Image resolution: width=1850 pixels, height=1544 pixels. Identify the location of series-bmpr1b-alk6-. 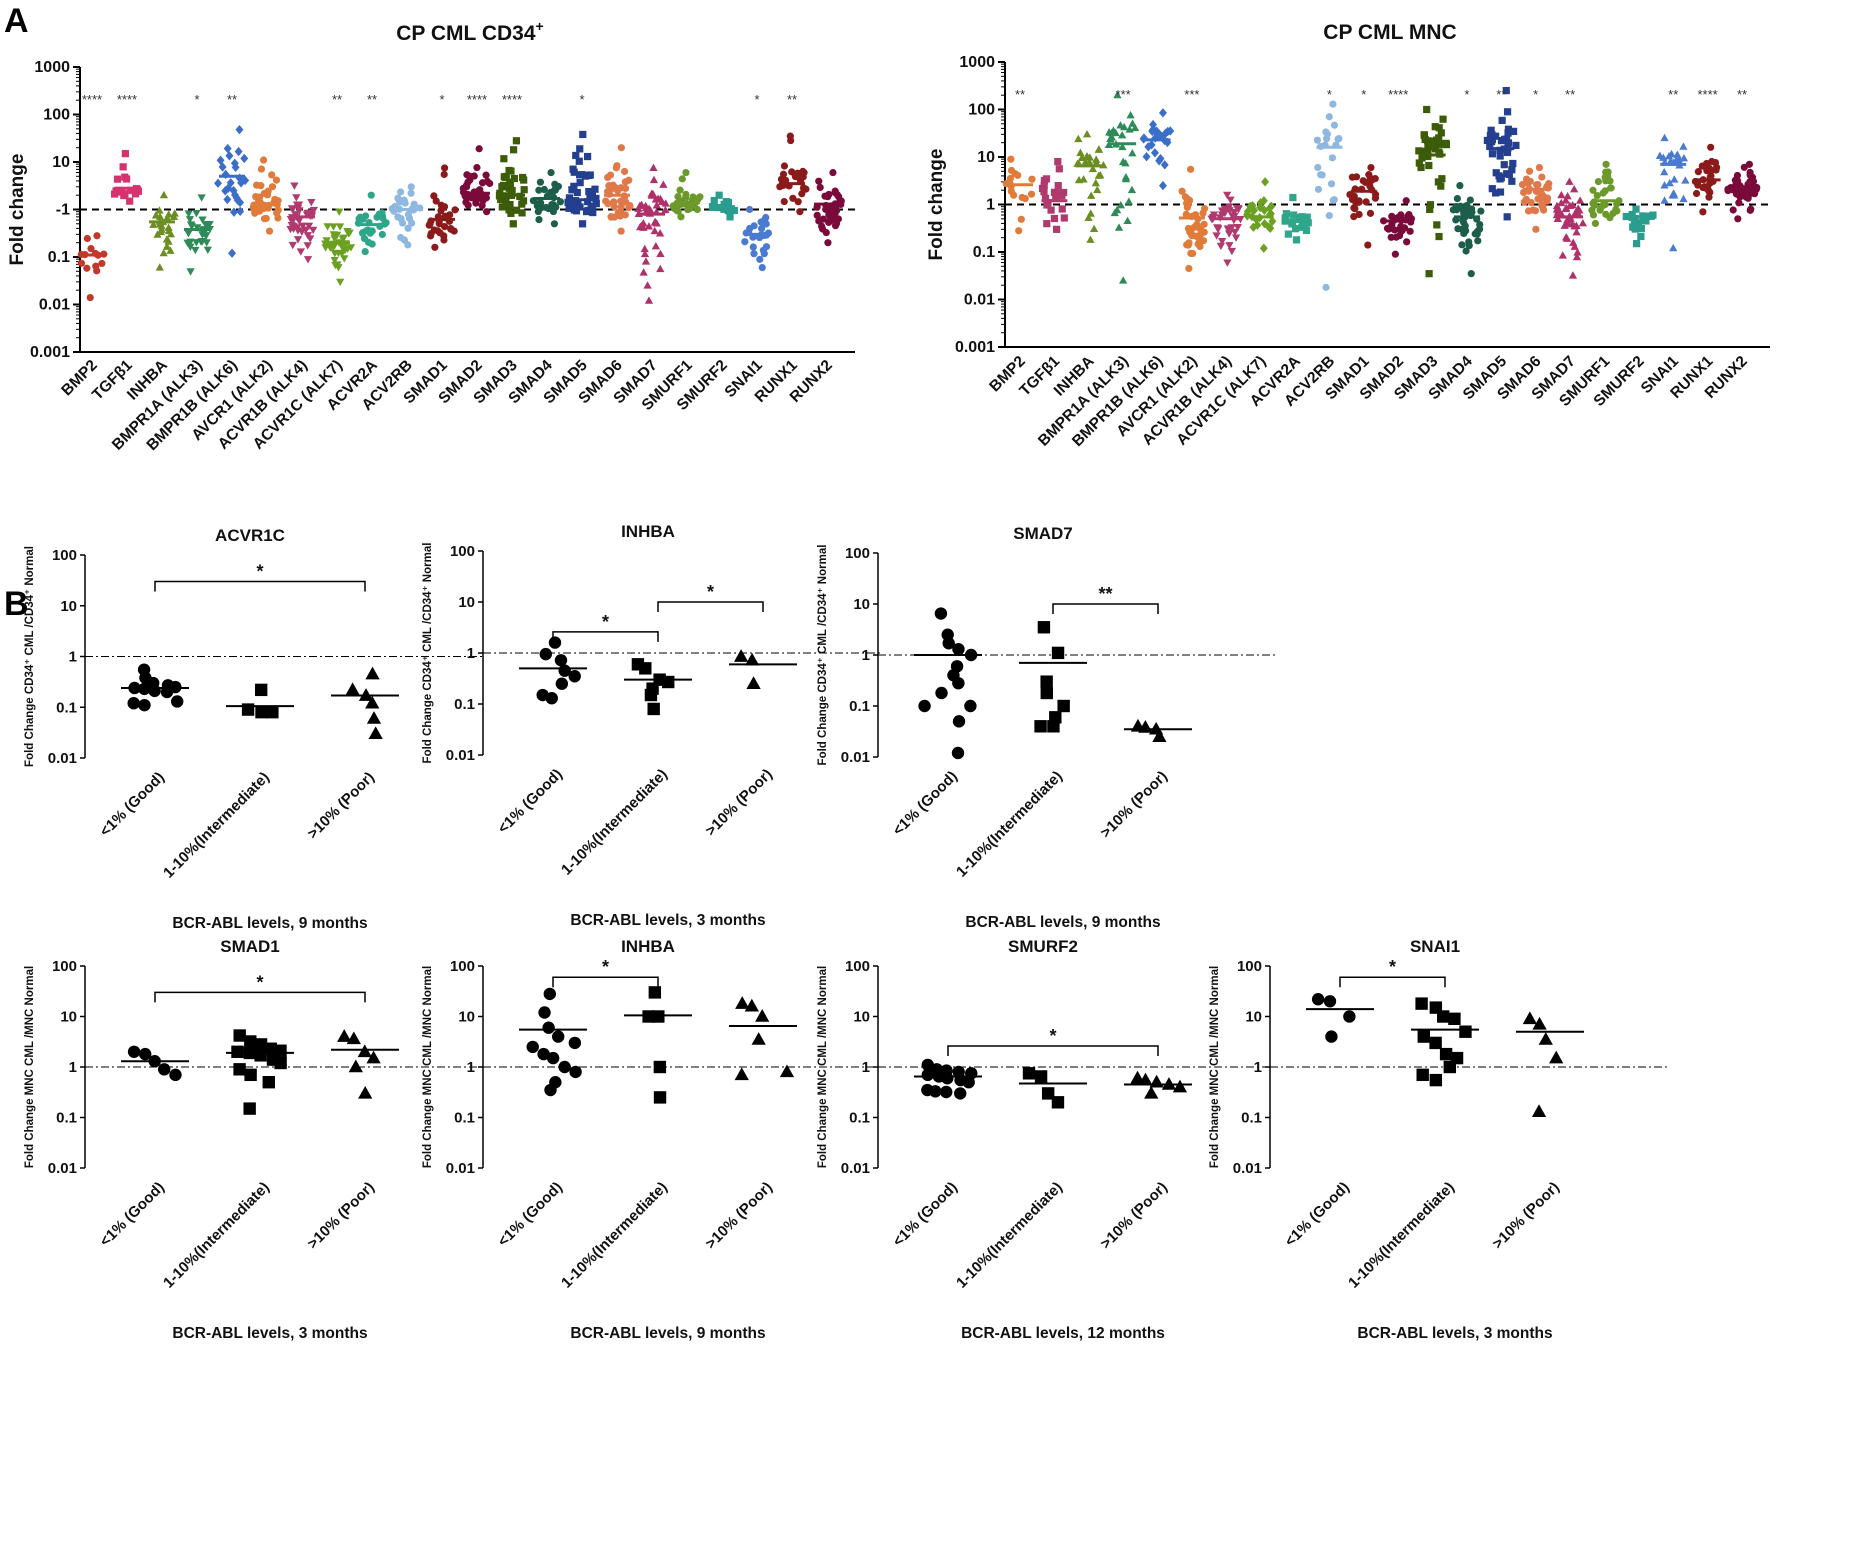
(232, 191).